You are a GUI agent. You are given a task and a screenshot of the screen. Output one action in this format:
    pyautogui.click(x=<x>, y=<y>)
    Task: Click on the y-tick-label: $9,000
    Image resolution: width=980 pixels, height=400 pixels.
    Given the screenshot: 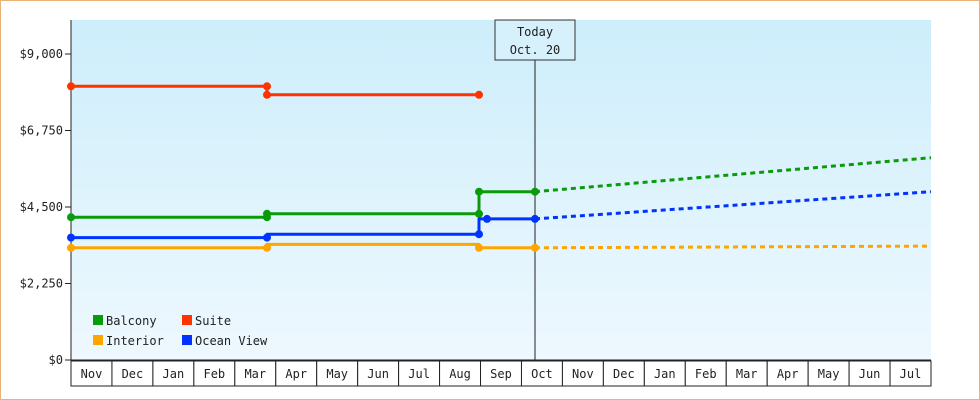 What is the action you would take?
    pyautogui.click(x=41, y=54)
    